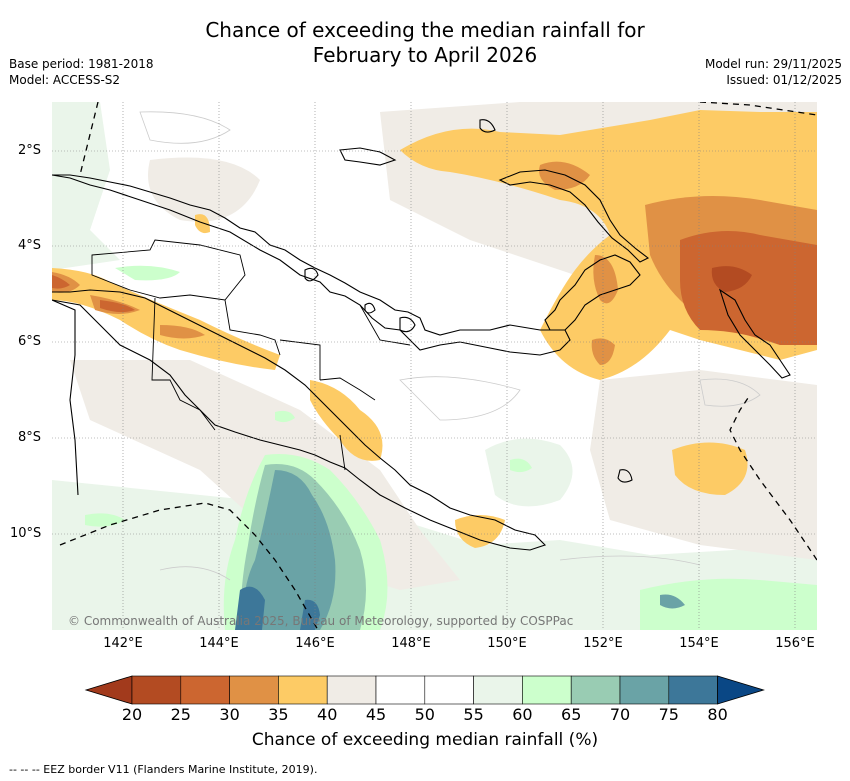 The image size is (850, 781). Describe the element at coordinates (564, 175) in the screenshot. I see `contour-orange-new-ireland` at that location.